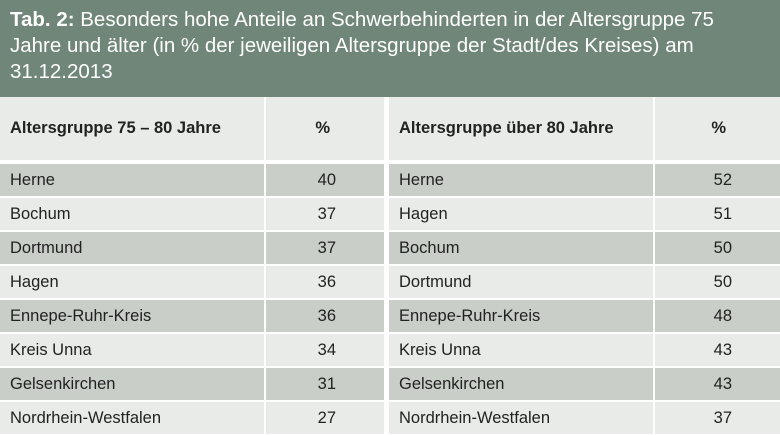 This screenshot has height=436, width=780. I want to click on table-row: Dortmund 50, so click(584, 283).